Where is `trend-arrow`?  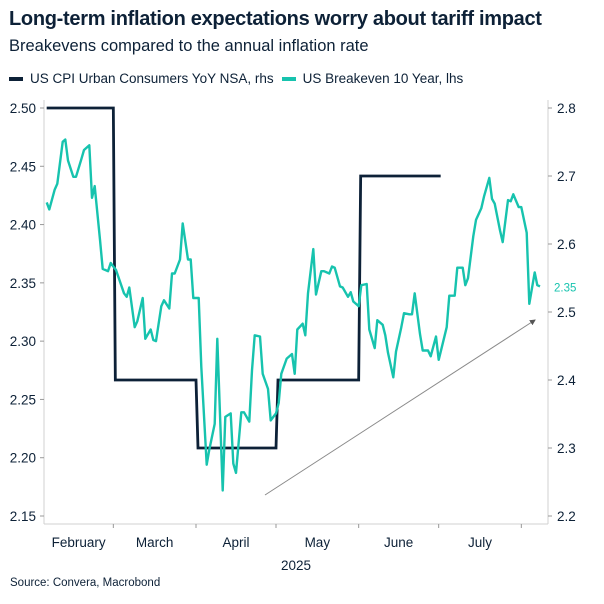 trend-arrow is located at coordinates (400, 407).